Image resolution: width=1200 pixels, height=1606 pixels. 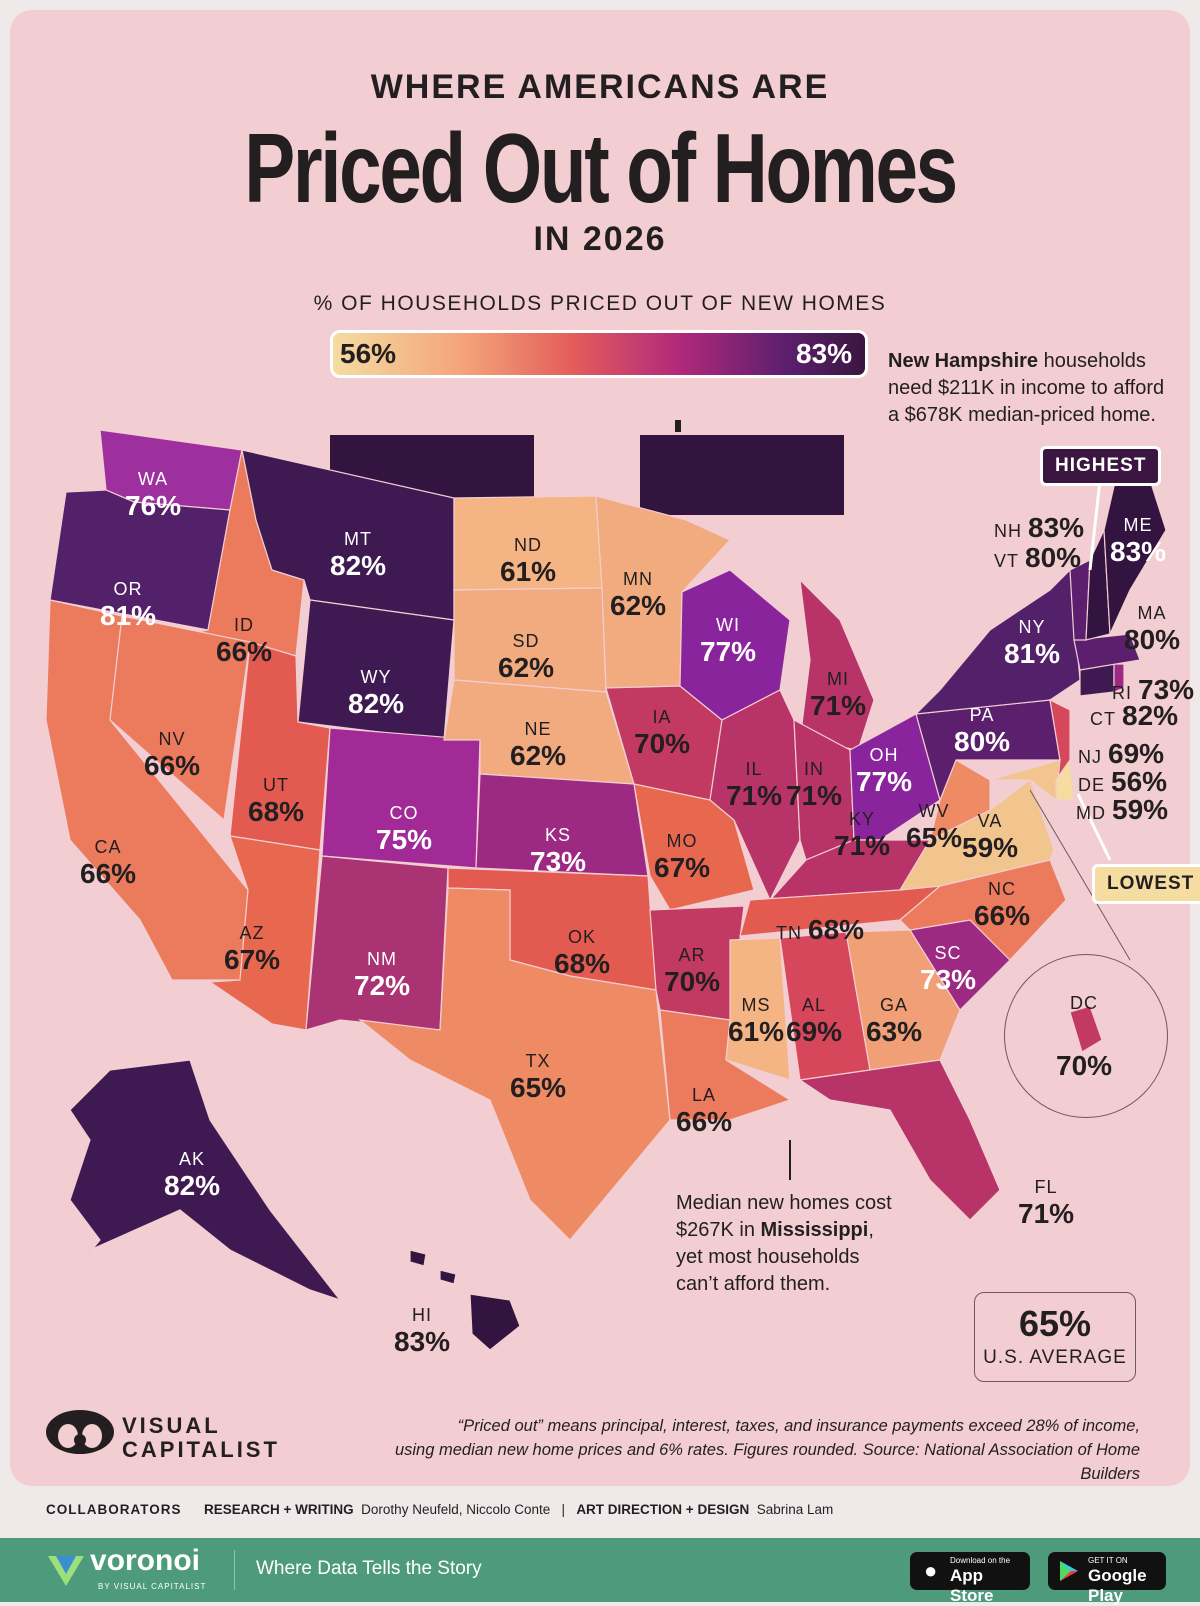 What do you see at coordinates (1152, 629) in the screenshot?
I see `label-MA: MA 80%` at bounding box center [1152, 629].